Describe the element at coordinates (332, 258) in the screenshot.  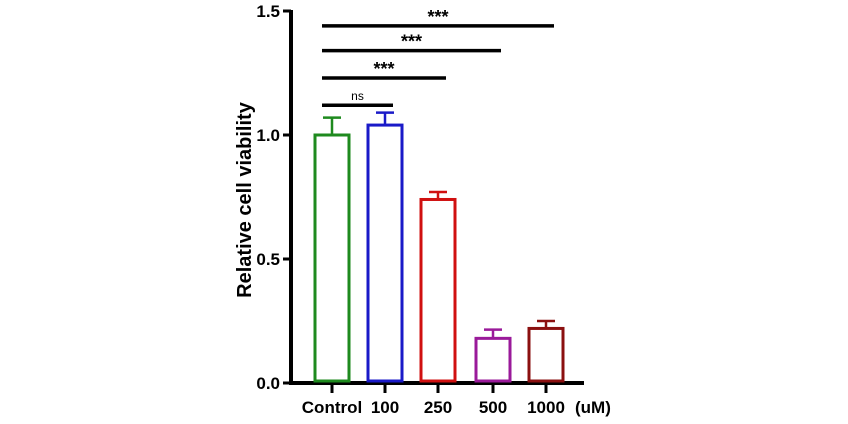
I see `bar-control` at that location.